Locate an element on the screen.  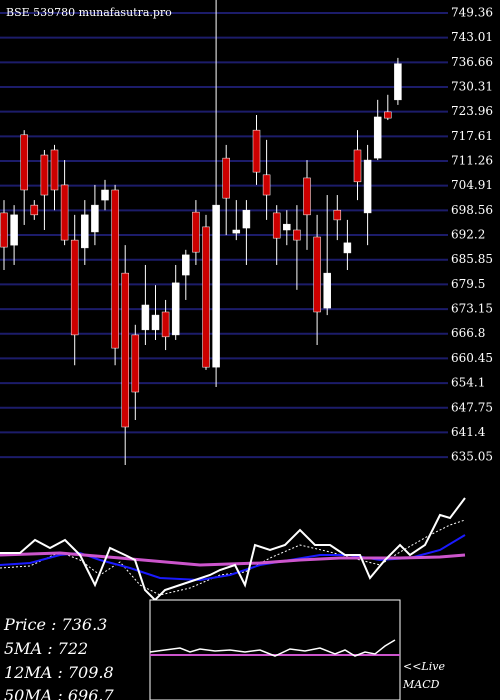
price-line is located at coordinates (233, 549).